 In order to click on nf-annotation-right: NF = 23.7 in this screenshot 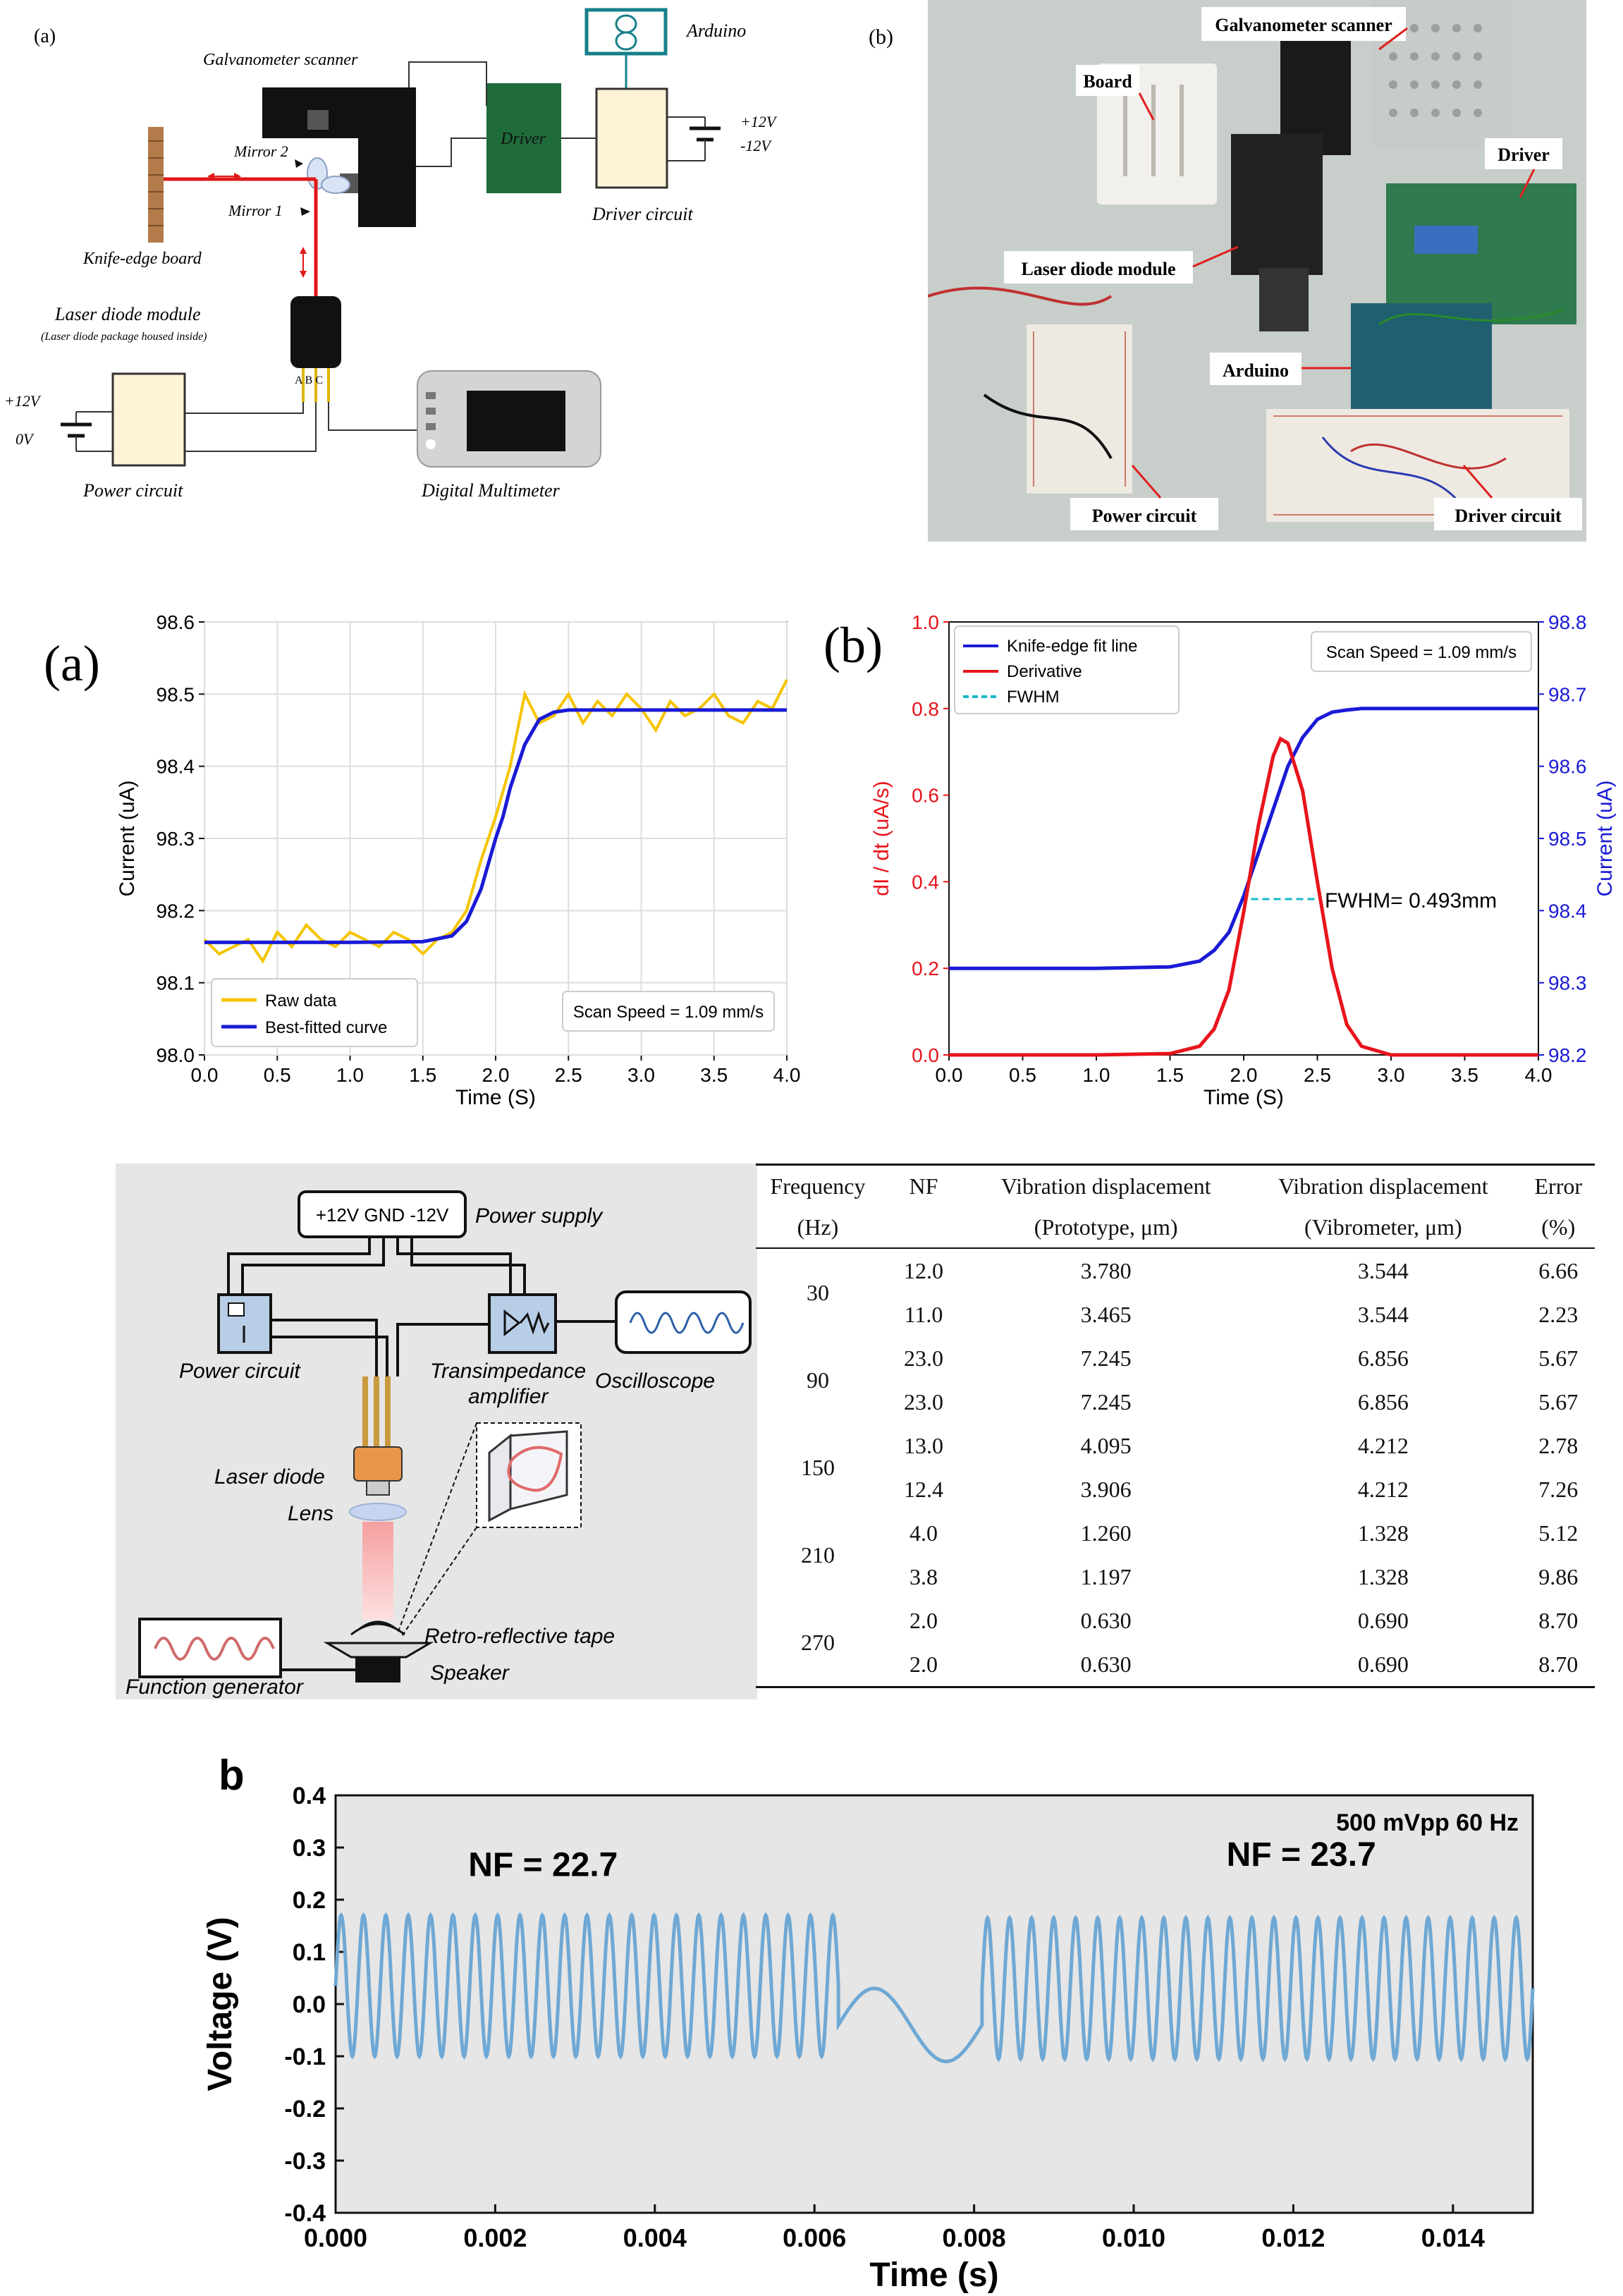, I will do `click(1301, 1855)`.